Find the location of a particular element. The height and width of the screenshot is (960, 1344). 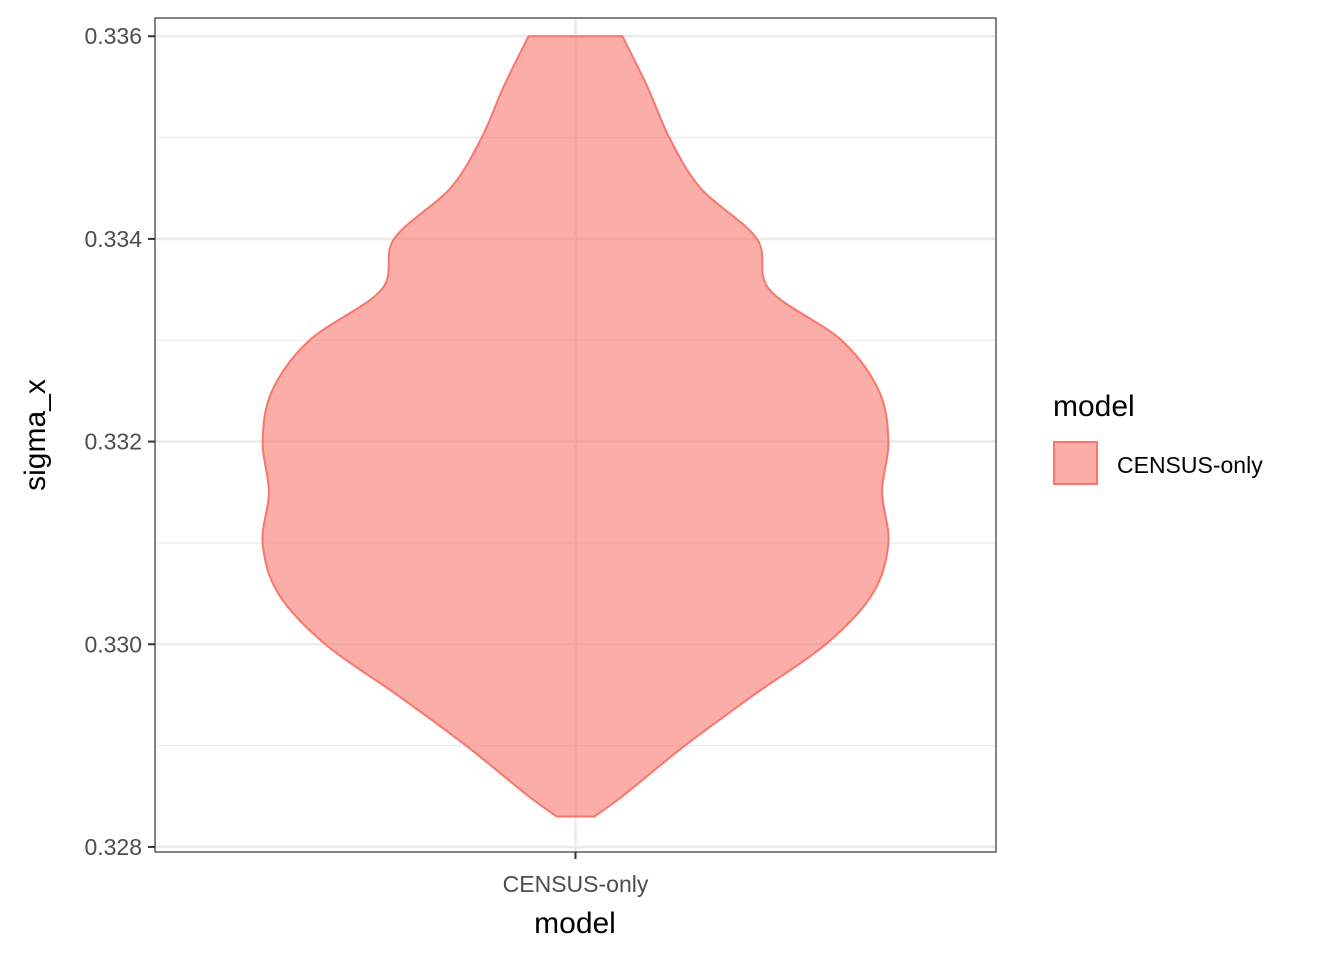

x-axis-title: model is located at coordinates (575, 923).